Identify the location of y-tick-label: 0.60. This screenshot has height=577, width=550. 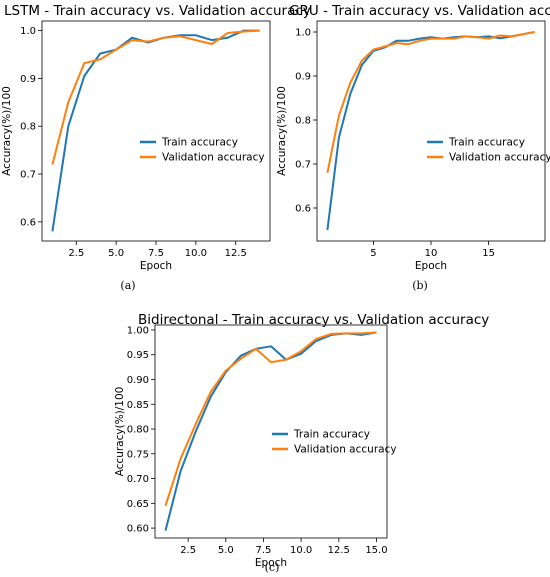
(138, 529).